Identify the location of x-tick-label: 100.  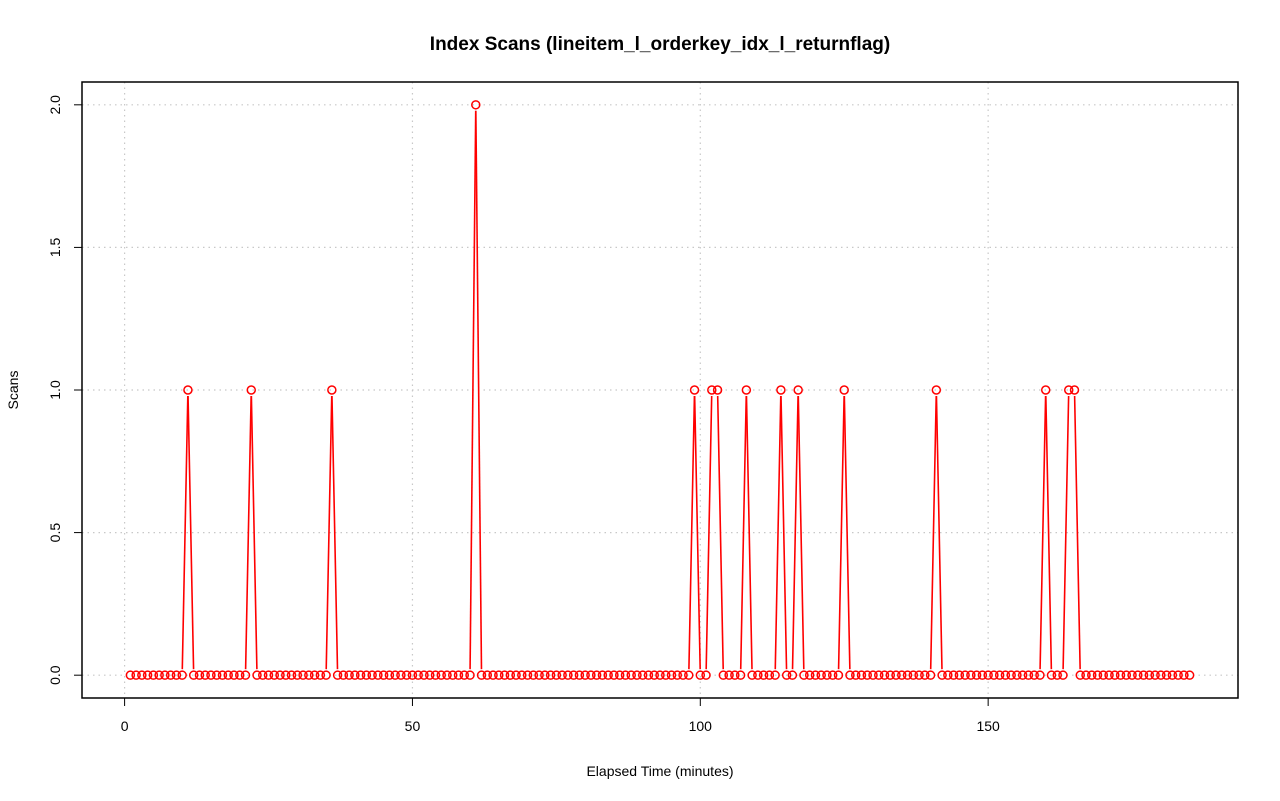
(701, 726).